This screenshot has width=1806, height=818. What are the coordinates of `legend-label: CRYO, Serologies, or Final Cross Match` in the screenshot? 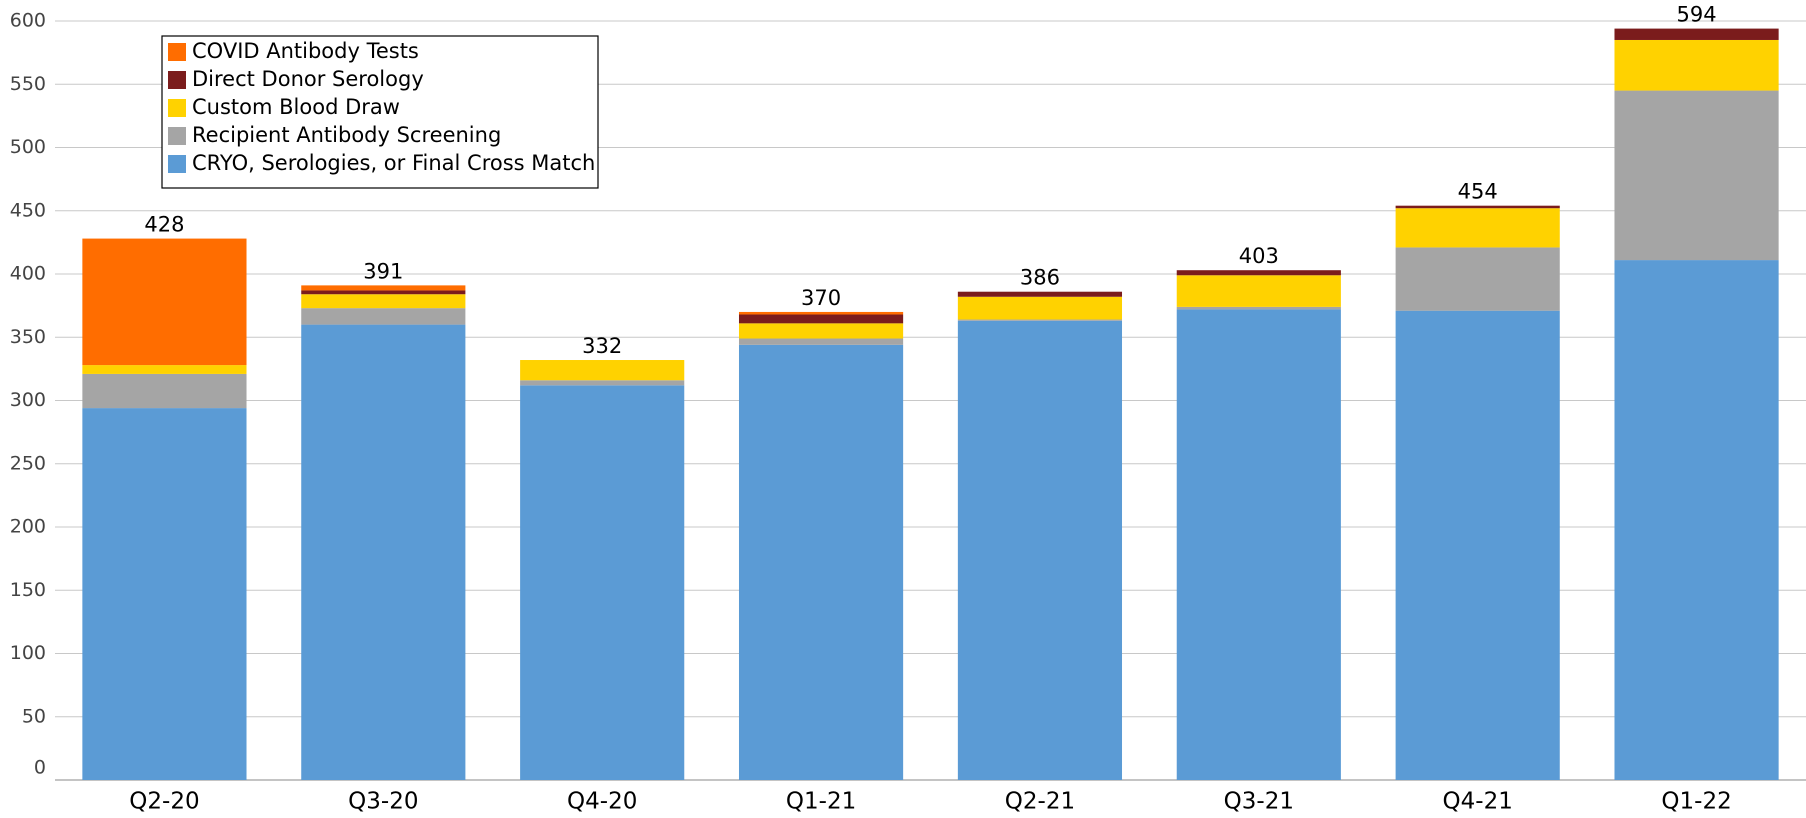 It's located at (393, 163).